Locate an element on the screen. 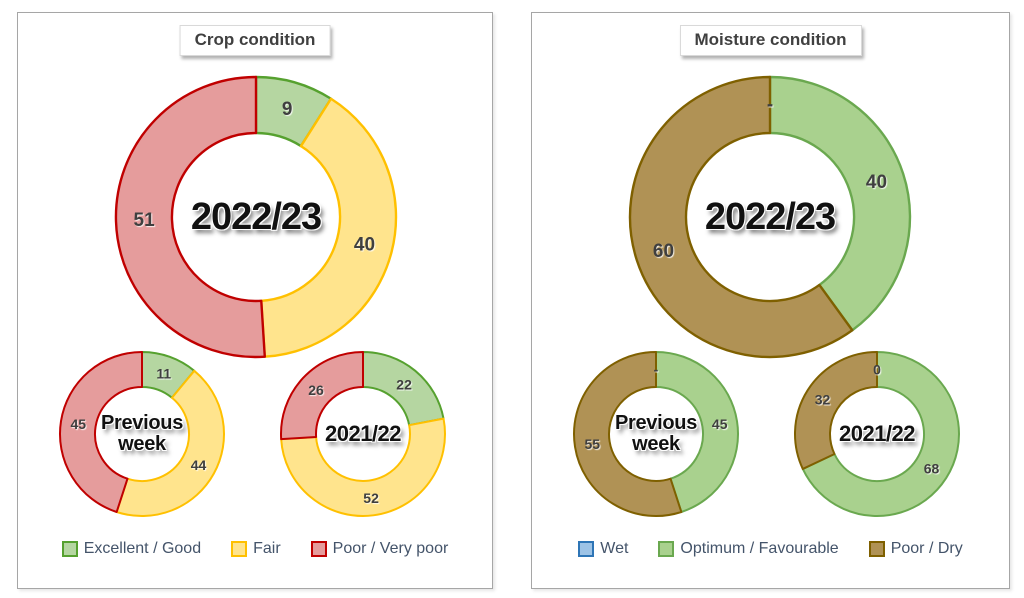 The height and width of the screenshot is (598, 1024). moisture-donut-2022-23-chart: - 40 60 is located at coordinates (770, 217).